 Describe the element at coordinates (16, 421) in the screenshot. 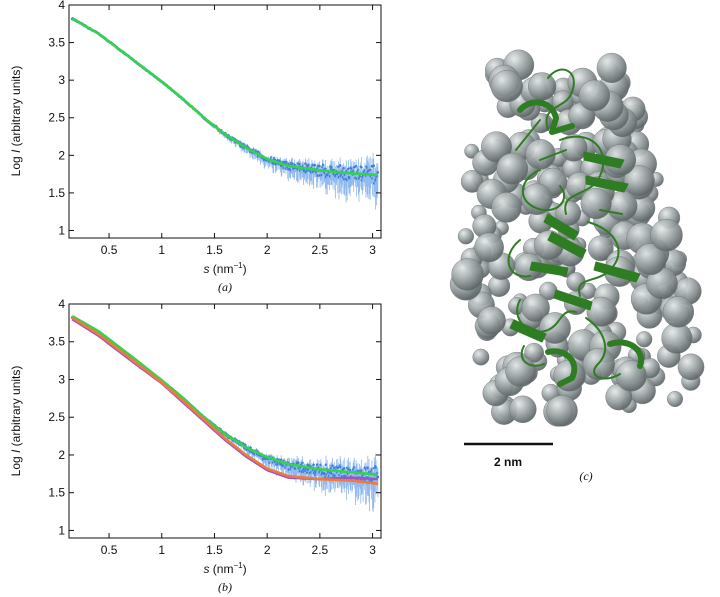

I see `chart-b-ylabel: Log I (arbitrary units)` at that location.